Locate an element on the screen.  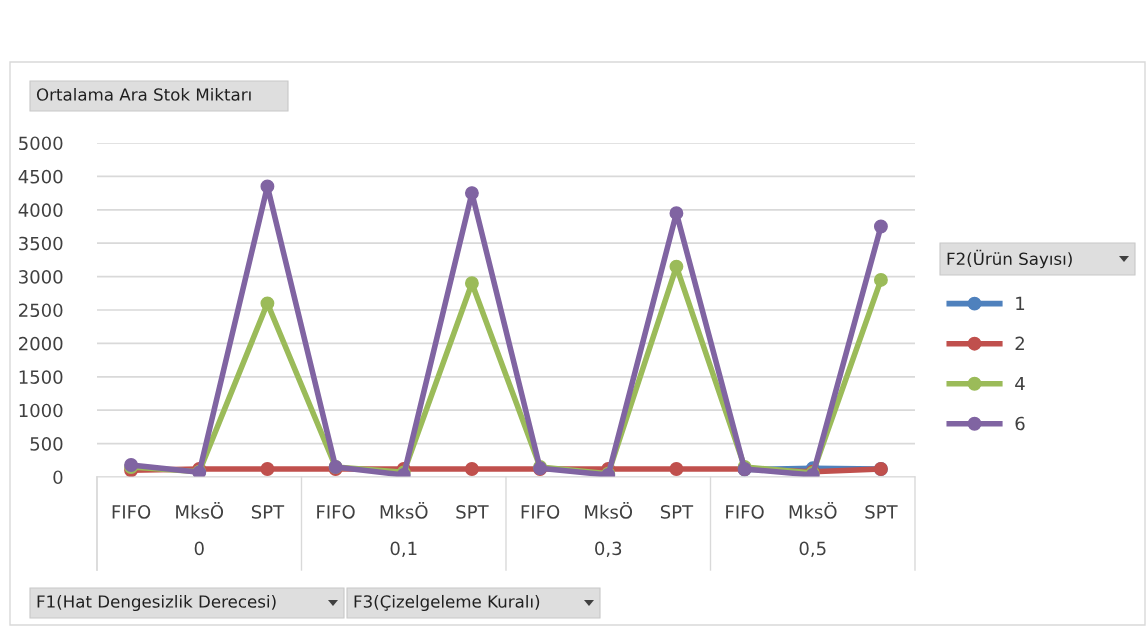
legend-label: 2 is located at coordinates (1019, 343).